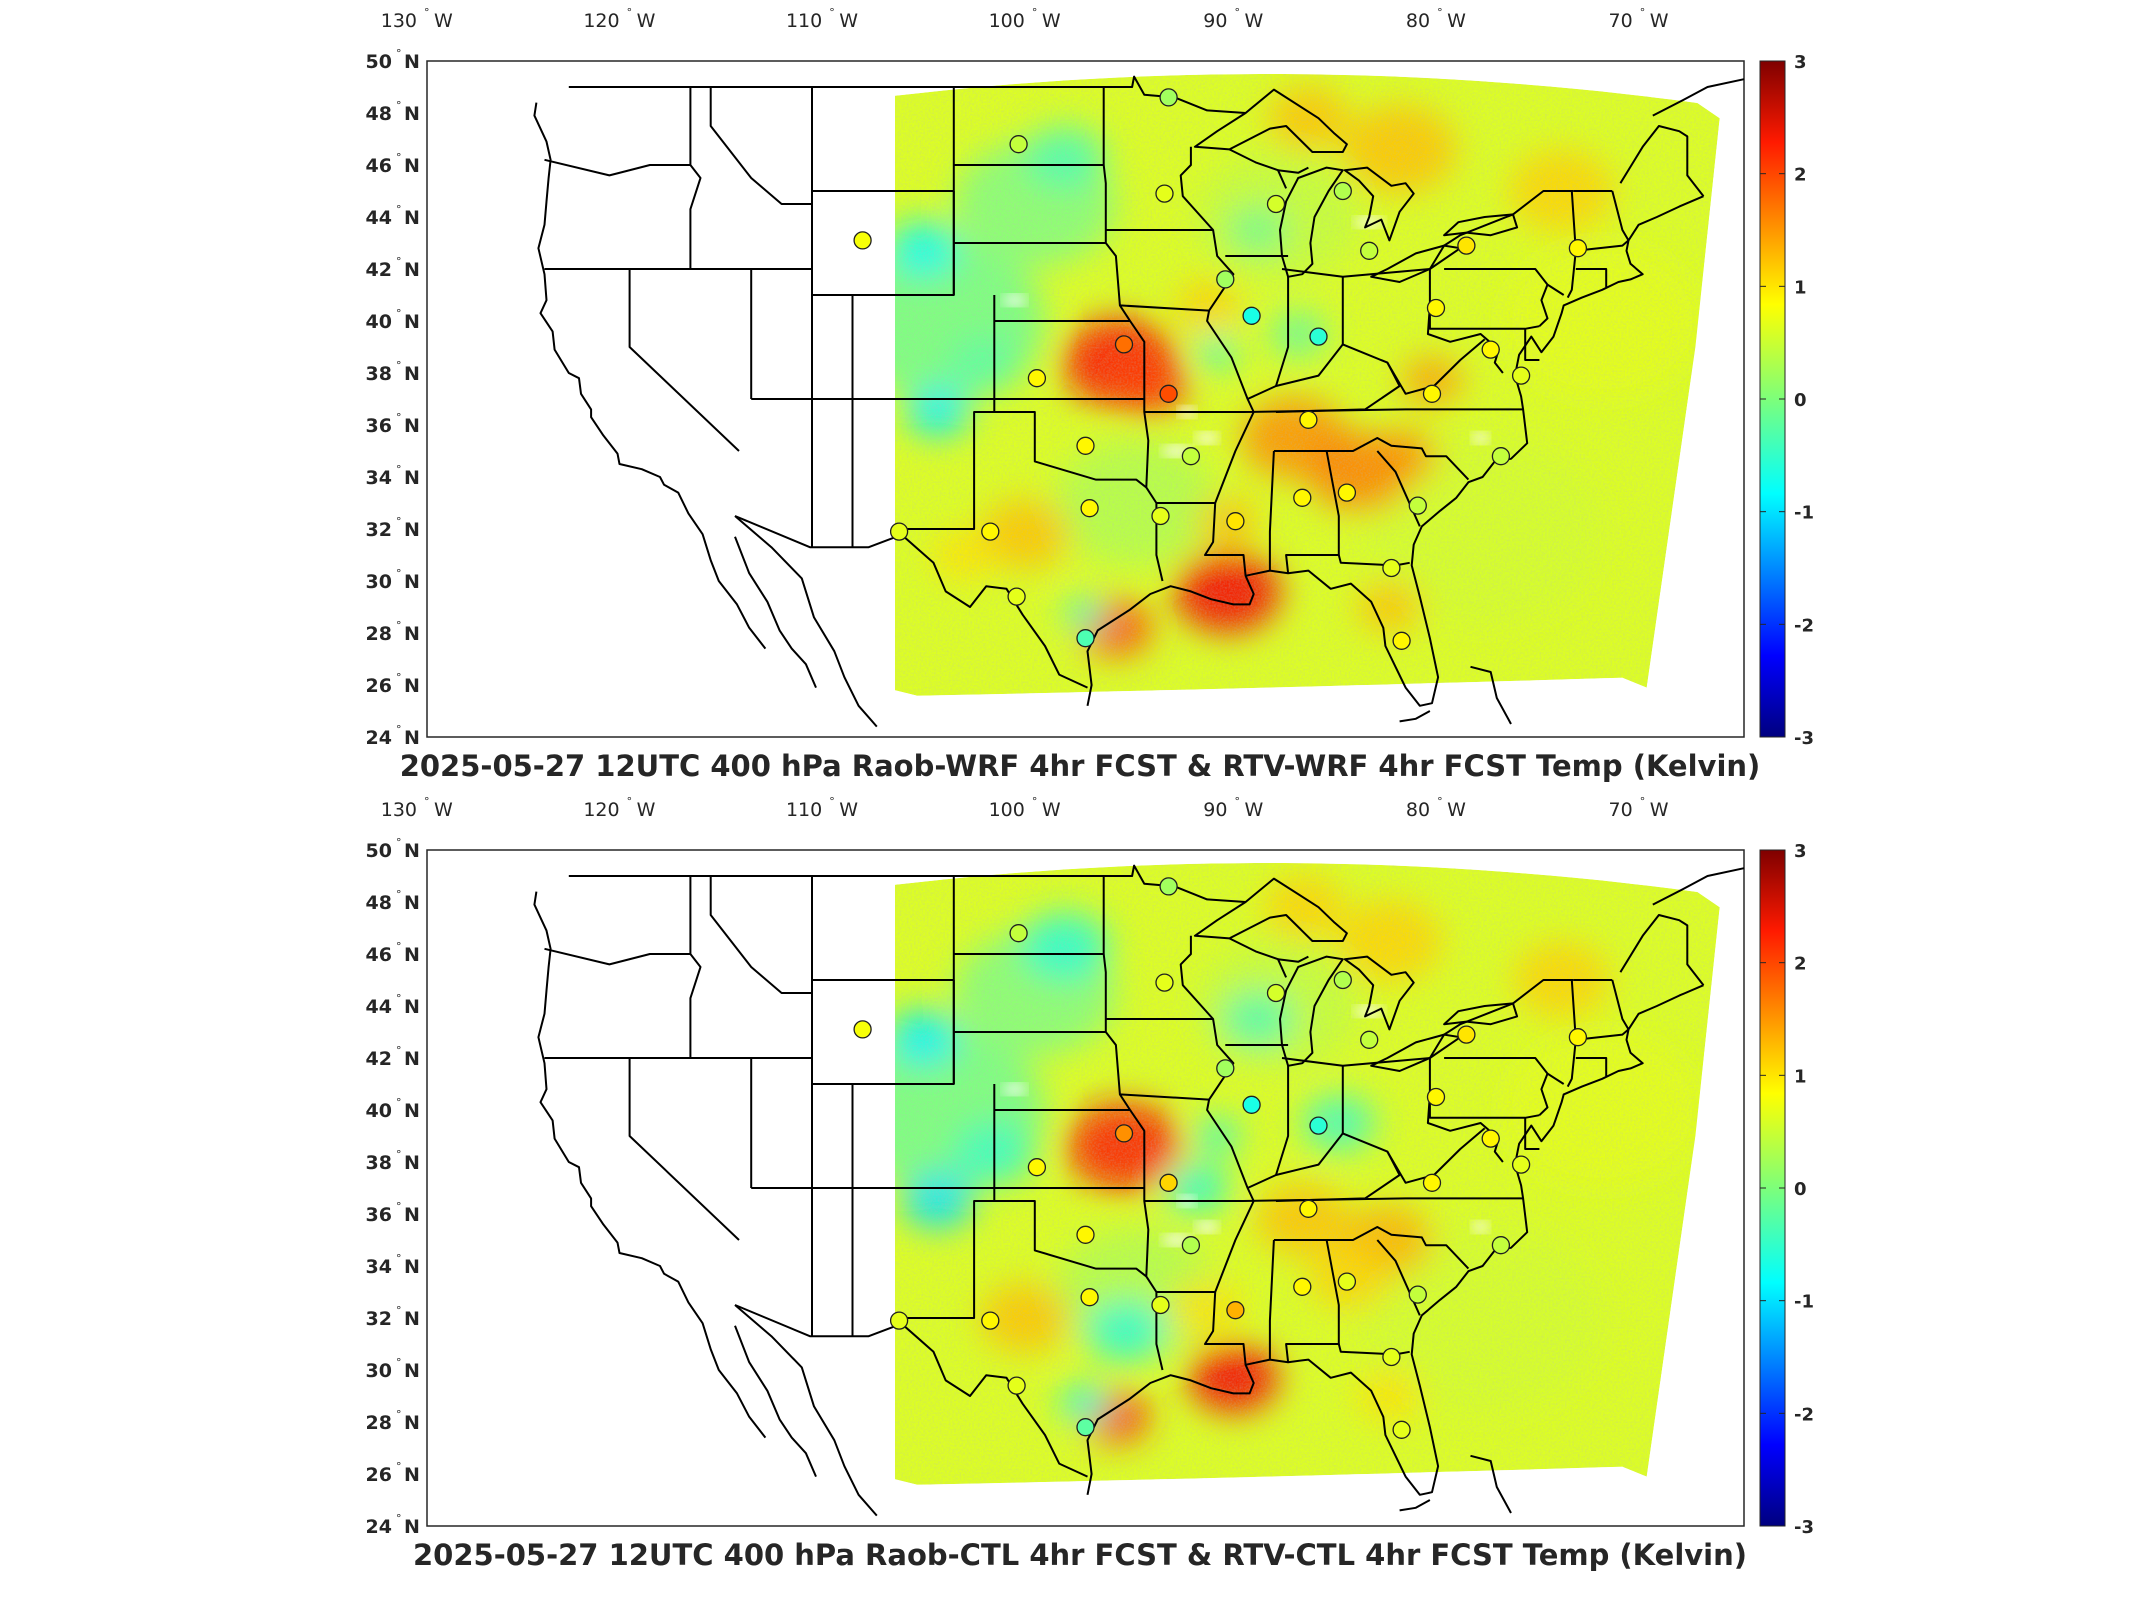  What do you see at coordinates (1804, 625) in the screenshot?
I see `colorbar-tick-label: -2` at bounding box center [1804, 625].